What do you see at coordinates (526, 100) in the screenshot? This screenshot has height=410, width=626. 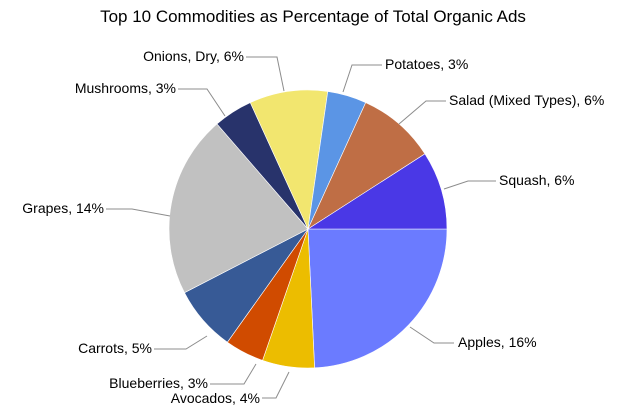 I see `slice-label-salad-mixed-types: Salad (Mixed Types), 6%` at bounding box center [526, 100].